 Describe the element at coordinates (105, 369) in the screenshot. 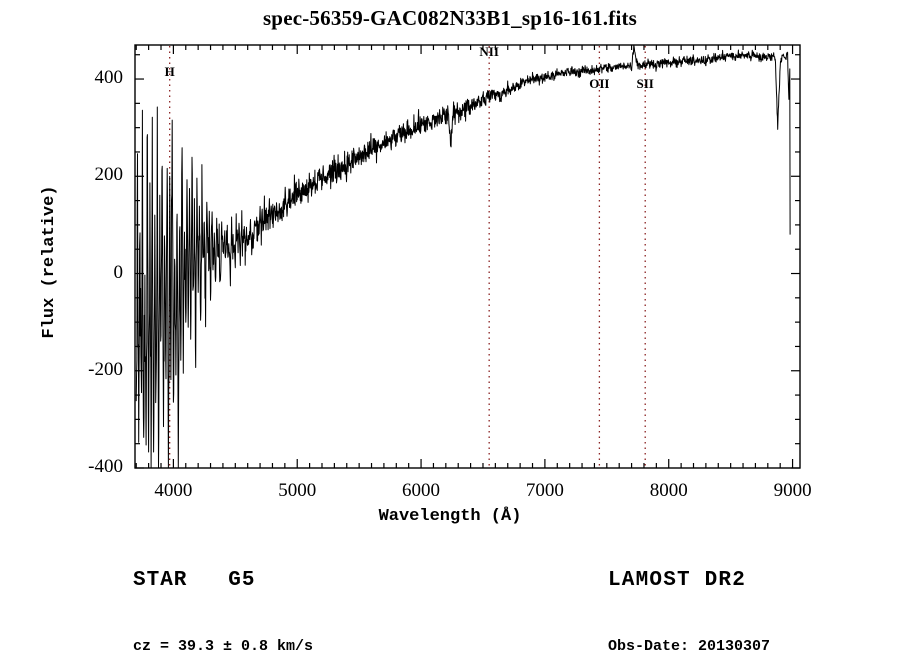

I see `y-tick-label: -200` at that location.